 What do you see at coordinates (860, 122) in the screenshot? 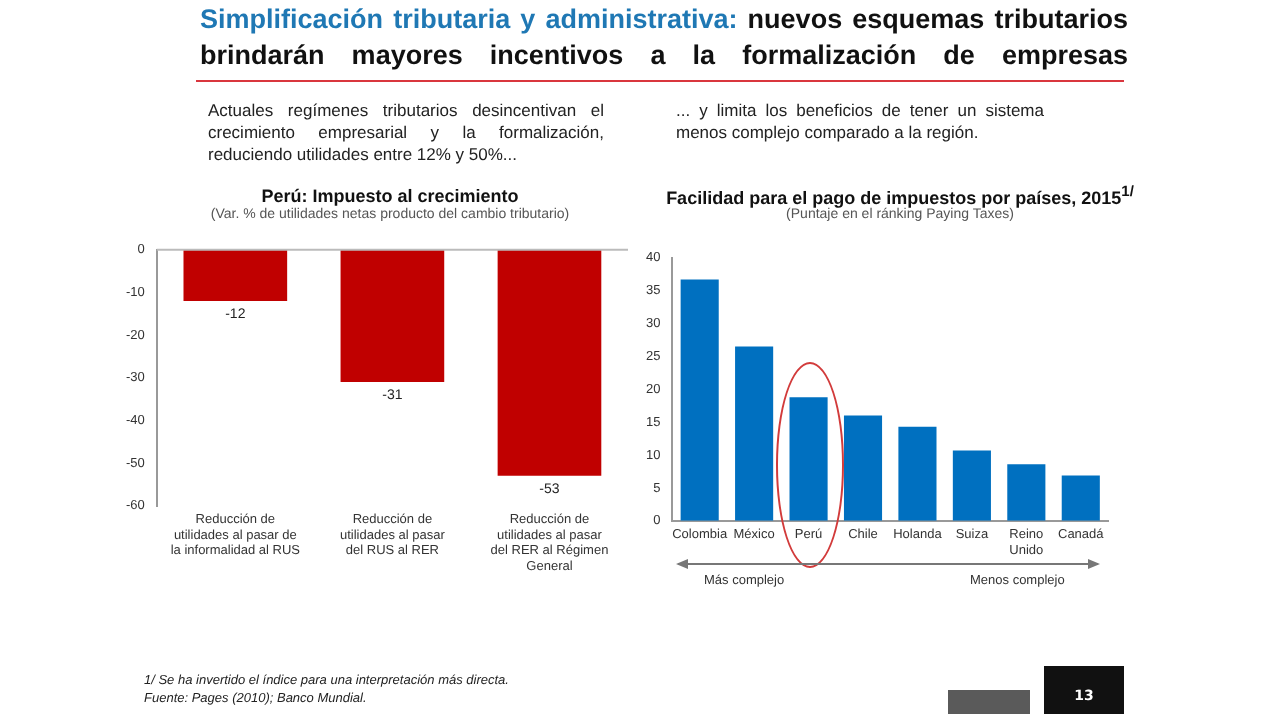
I see `text: ... y limita los beneficios de tener un sistema menos complejo comparado a la región.` at bounding box center [860, 122].